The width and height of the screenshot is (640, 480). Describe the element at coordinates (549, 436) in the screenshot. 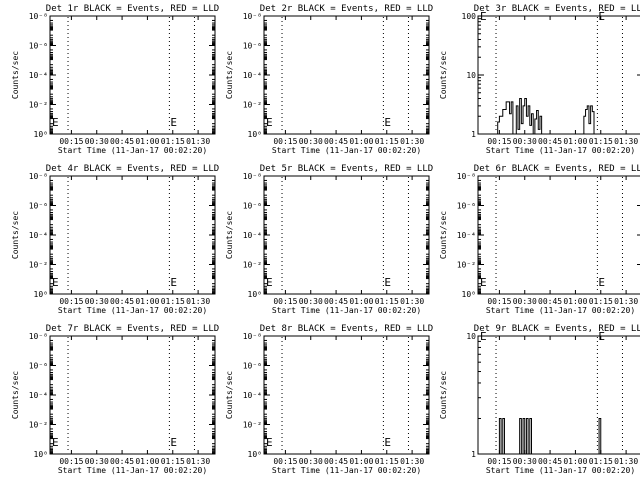

I see `events-series` at that location.